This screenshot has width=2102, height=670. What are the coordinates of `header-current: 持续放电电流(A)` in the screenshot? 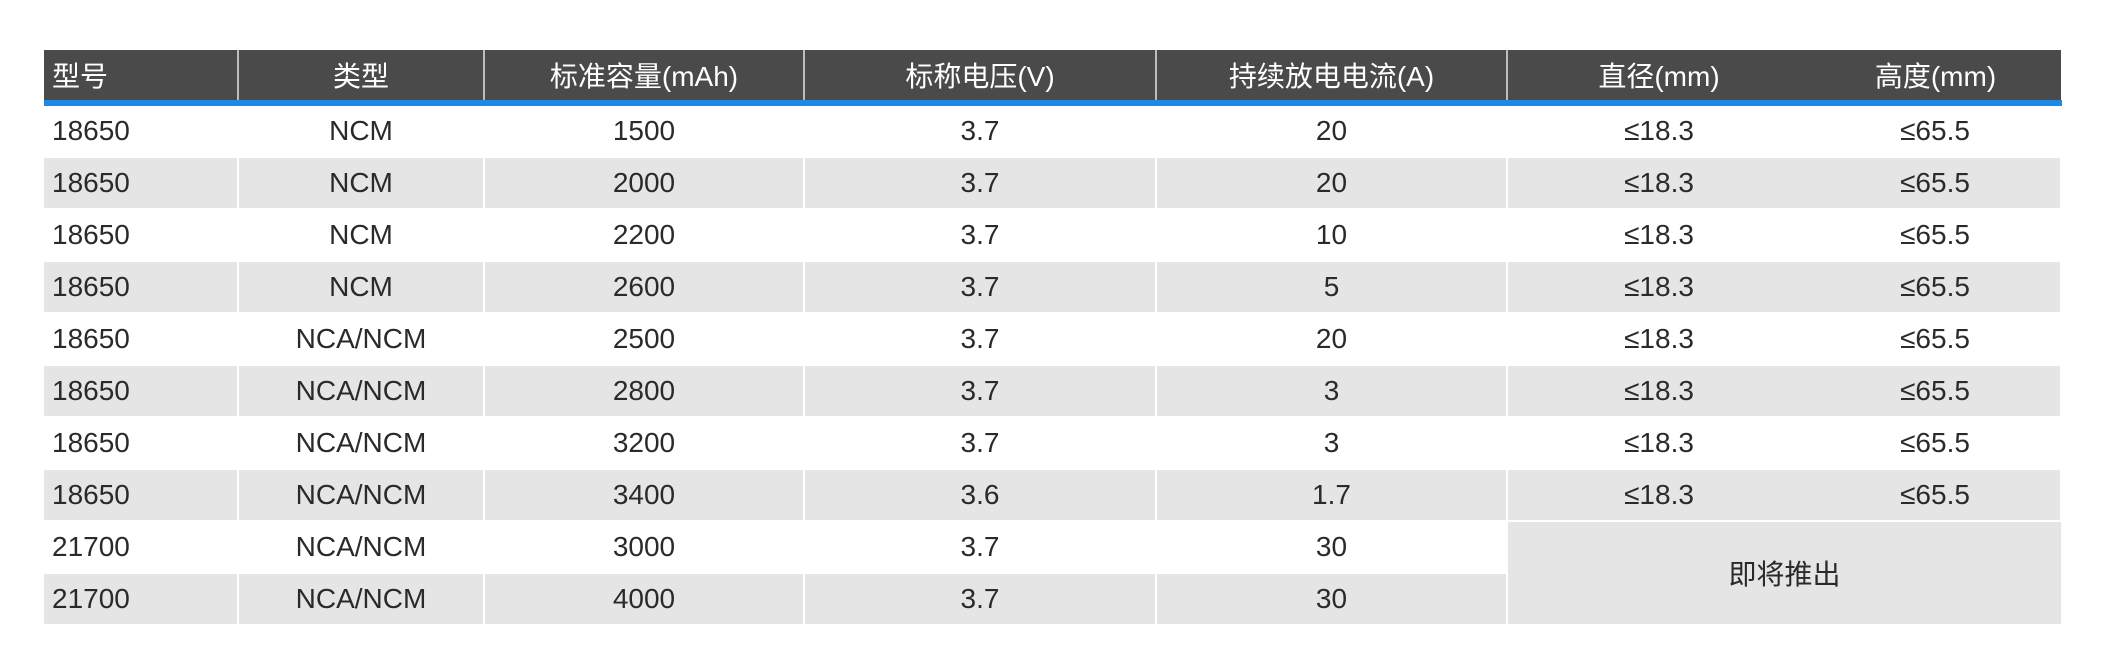 It's located at (1332, 78).